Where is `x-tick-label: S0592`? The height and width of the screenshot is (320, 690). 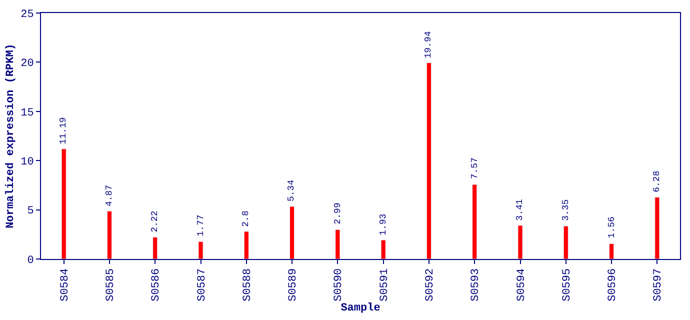
x-tick-label: S0592 is located at coordinates (430, 285).